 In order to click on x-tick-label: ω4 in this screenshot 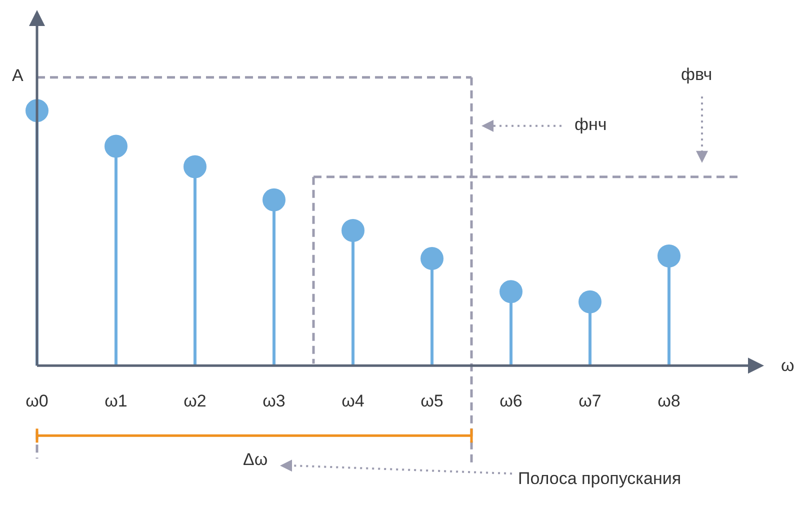, I will do `click(353, 400)`.